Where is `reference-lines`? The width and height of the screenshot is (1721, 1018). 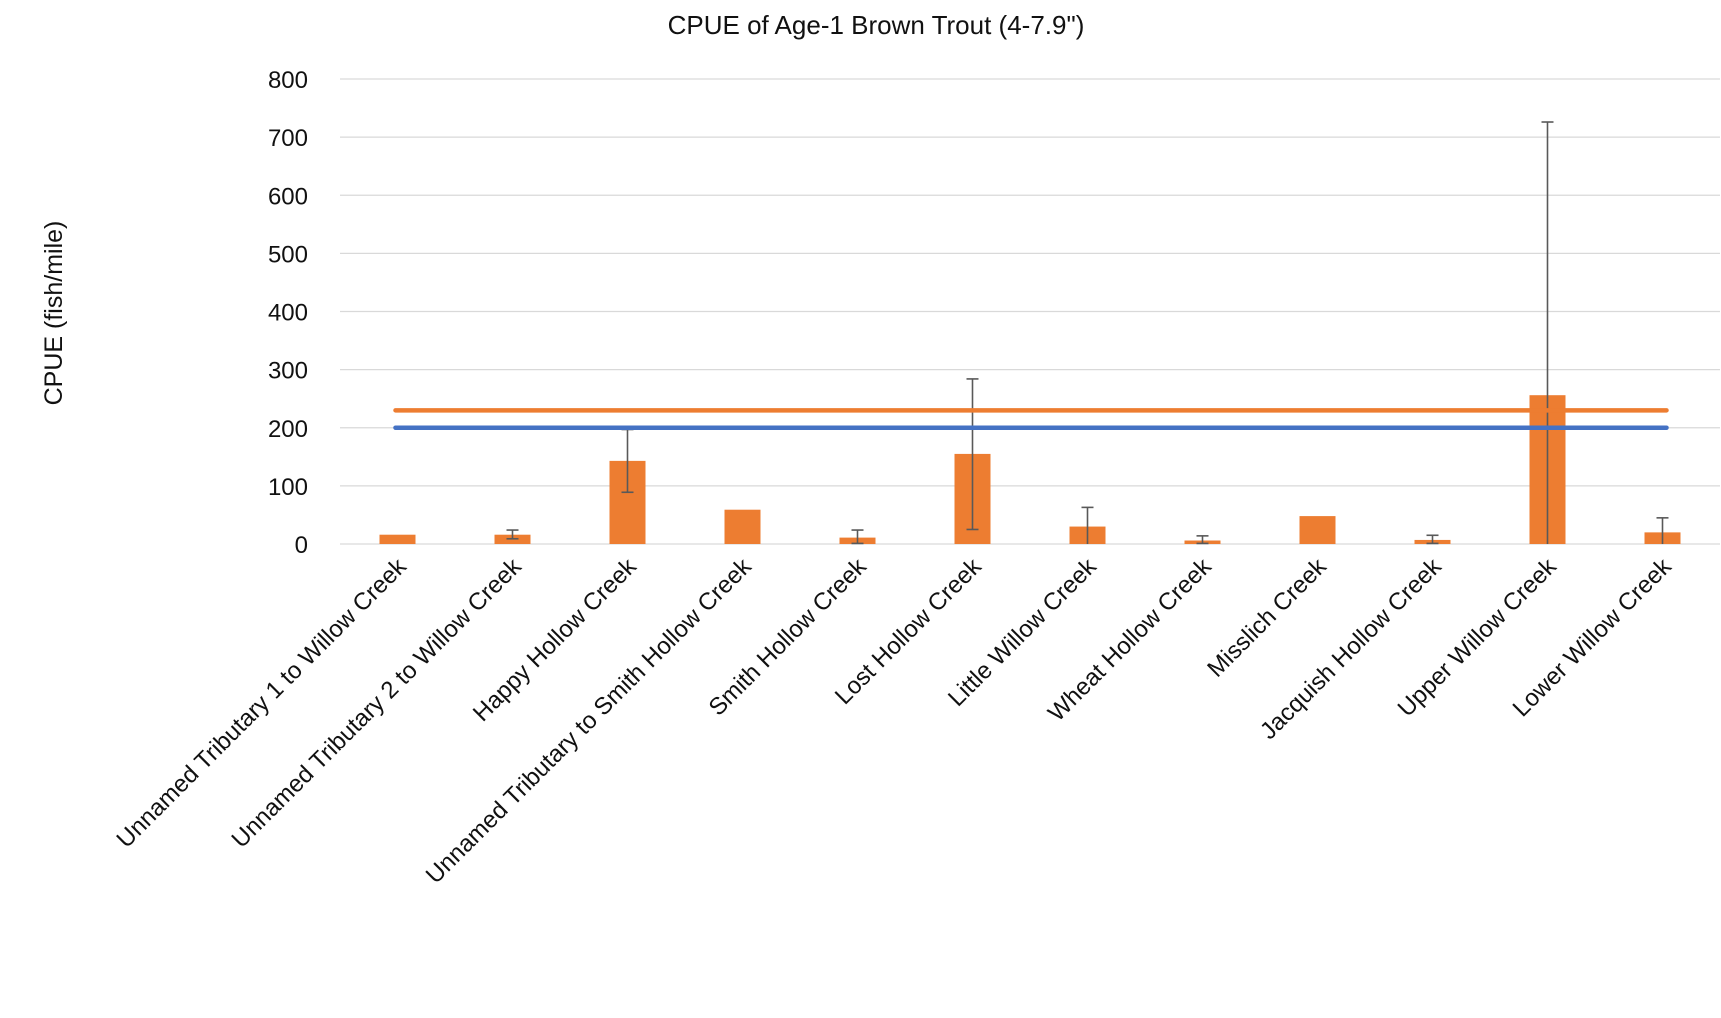 reference-lines is located at coordinates (1031, 419).